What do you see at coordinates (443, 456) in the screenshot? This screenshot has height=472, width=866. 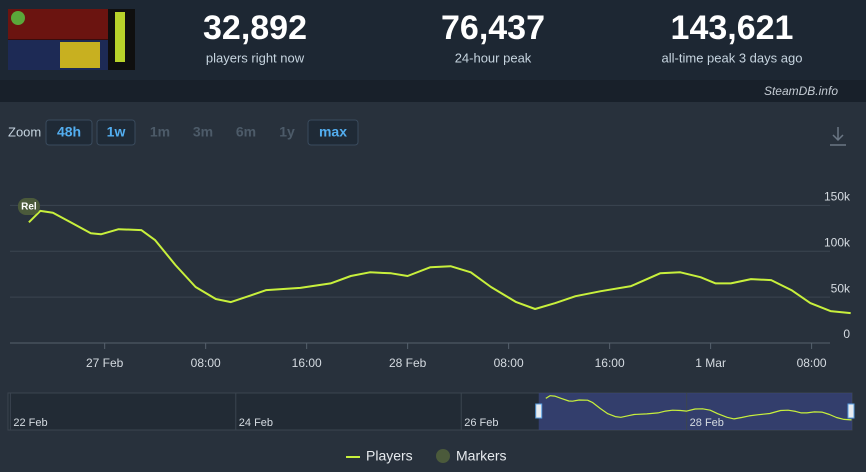 I see `legend-swatch` at bounding box center [443, 456].